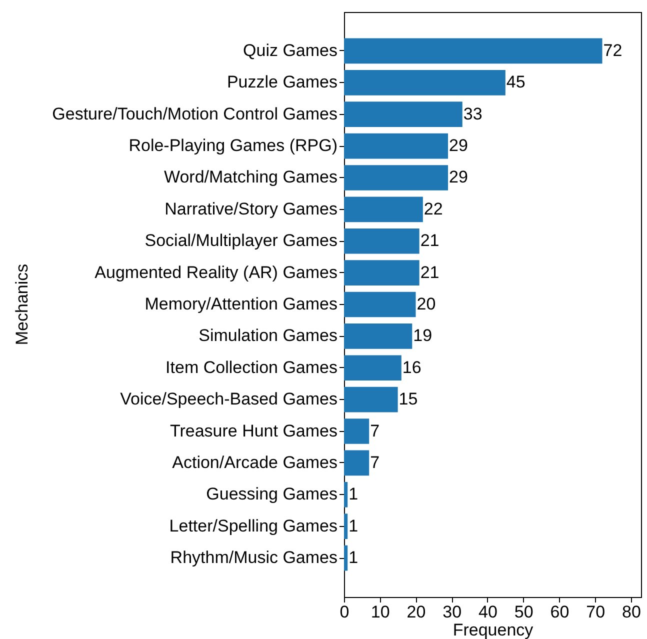 This screenshot has height=639, width=647. Describe the element at coordinates (241, 304) in the screenshot. I see `y-tick-label: Memory/Attention Games` at that location.